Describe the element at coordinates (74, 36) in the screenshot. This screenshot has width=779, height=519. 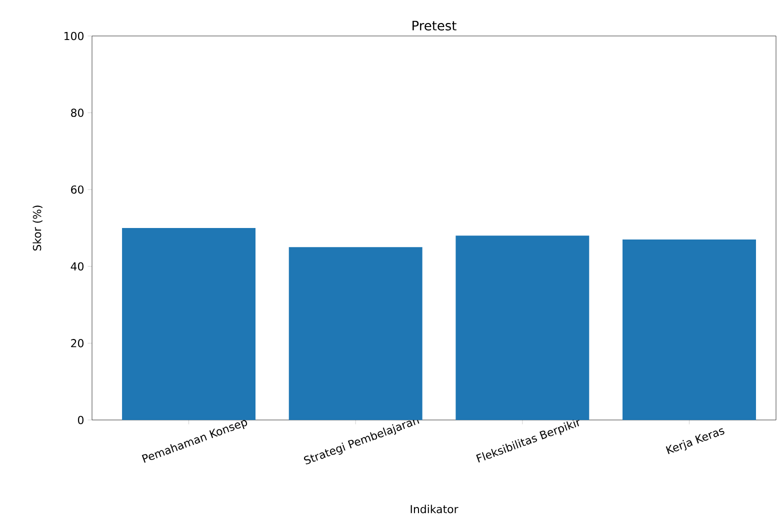
I see `y-tick-label: 100` at that location.